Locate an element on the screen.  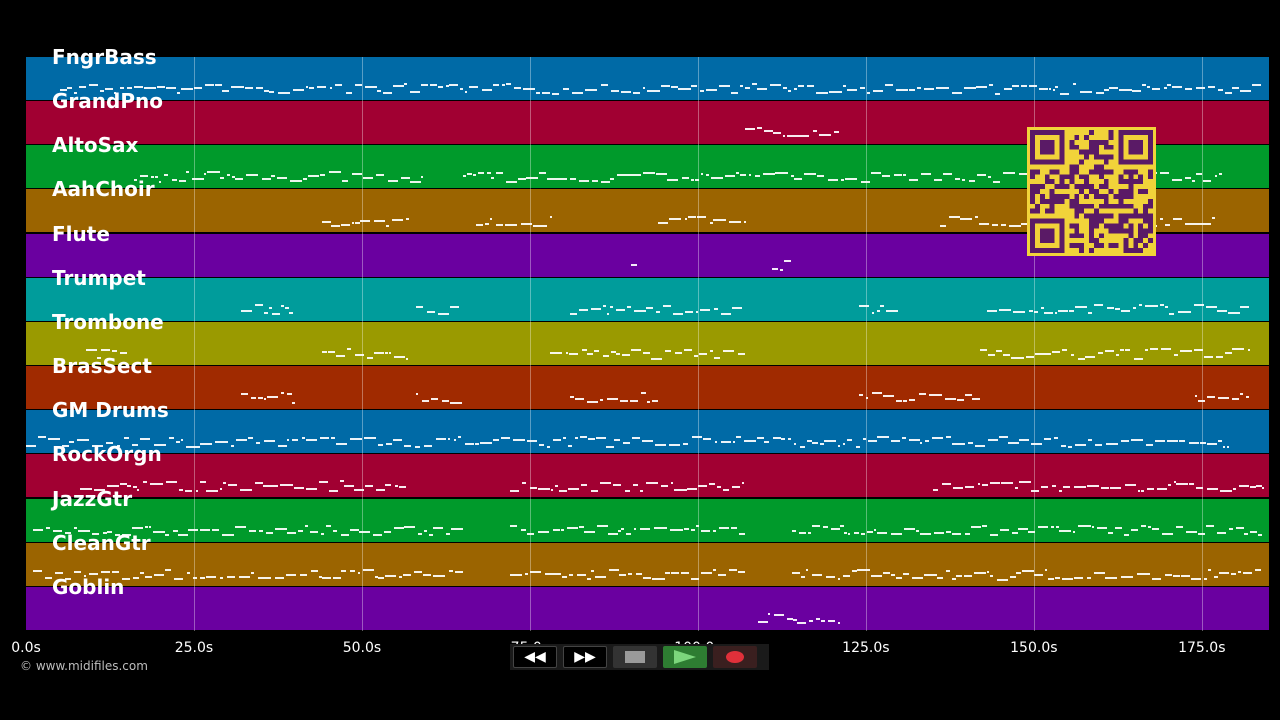
stop-button is located at coordinates (635, 657).